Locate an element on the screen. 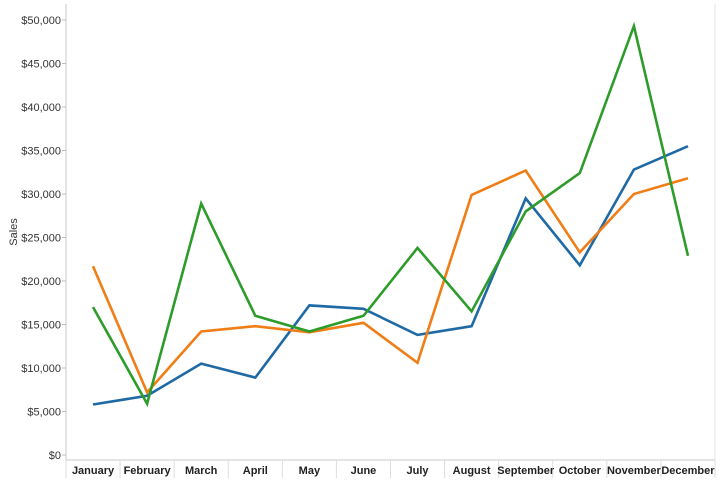 The width and height of the screenshot is (720, 484). x-tick-label: October is located at coordinates (580, 471).